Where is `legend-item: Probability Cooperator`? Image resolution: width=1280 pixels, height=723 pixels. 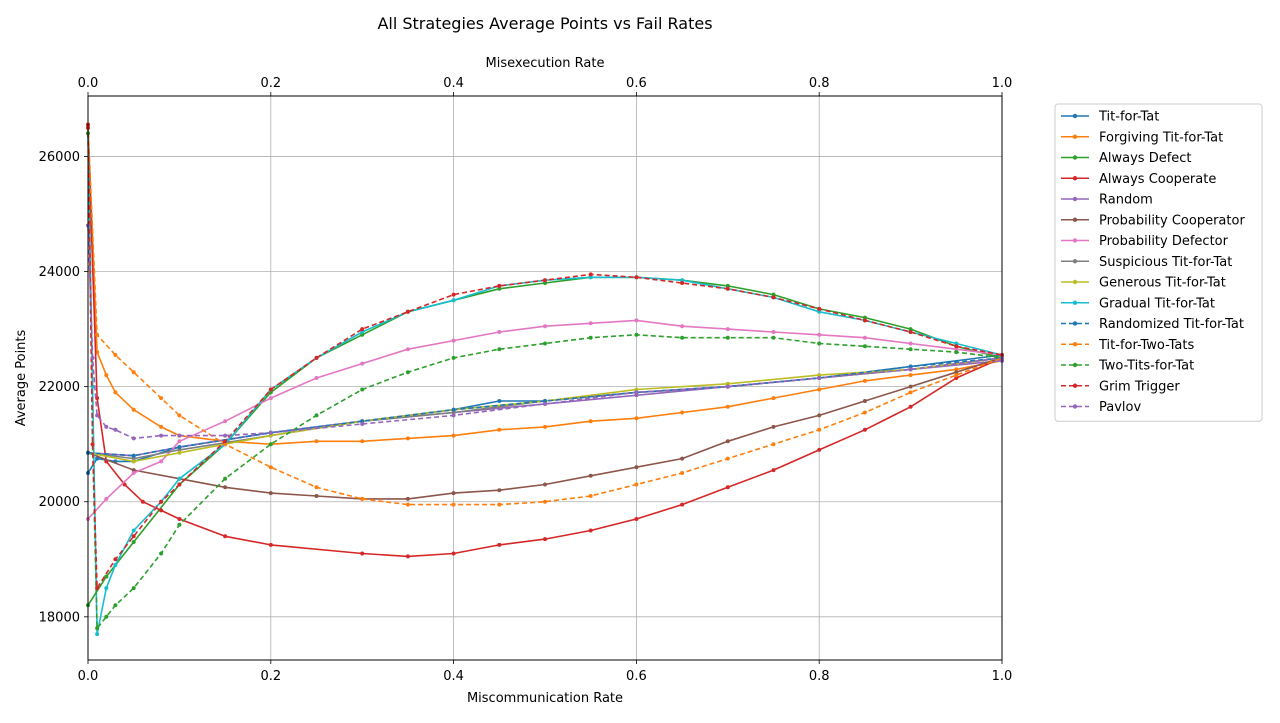 legend-item: Probability Cooperator is located at coordinates (1153, 220).